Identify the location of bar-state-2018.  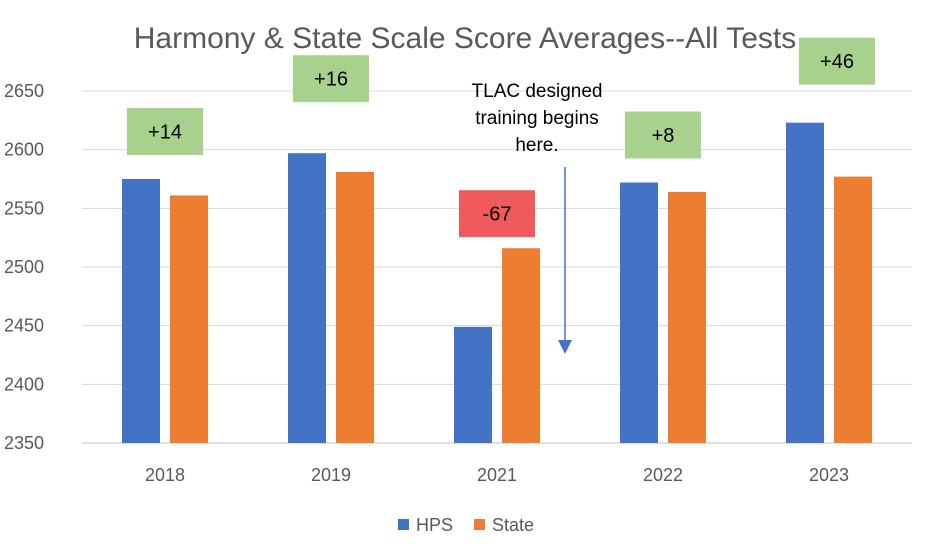
(189, 319).